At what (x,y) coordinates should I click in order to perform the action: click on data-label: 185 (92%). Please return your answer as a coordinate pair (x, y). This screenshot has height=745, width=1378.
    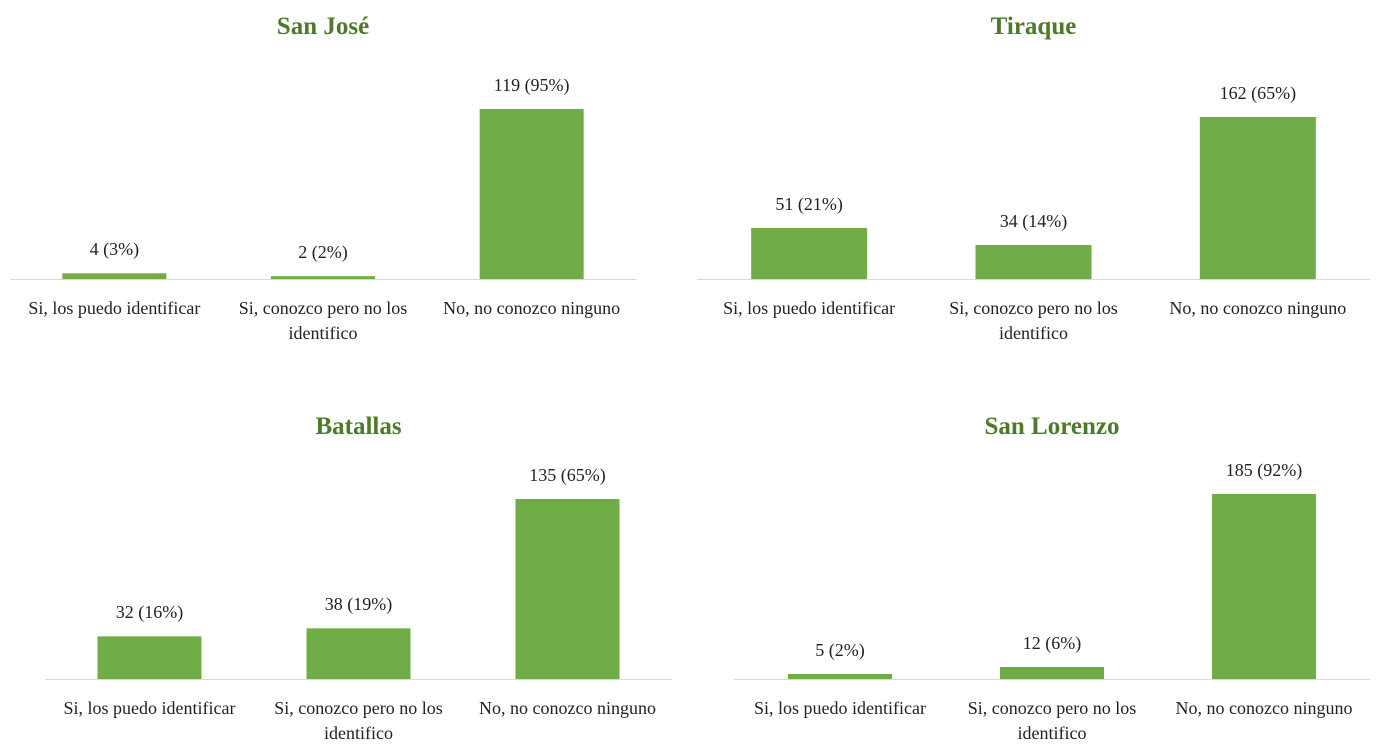
    Looking at the image, I should click on (1264, 470).